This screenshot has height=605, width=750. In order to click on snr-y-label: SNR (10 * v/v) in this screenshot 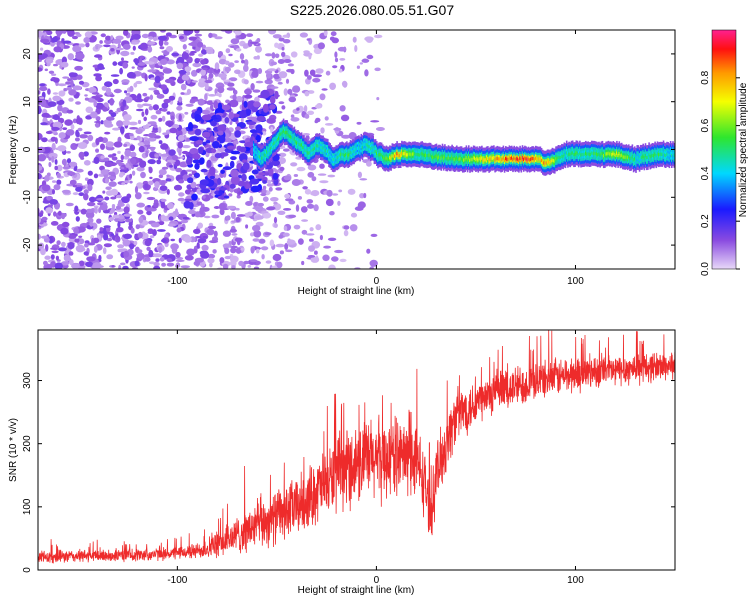, I will do `click(13, 450)`.